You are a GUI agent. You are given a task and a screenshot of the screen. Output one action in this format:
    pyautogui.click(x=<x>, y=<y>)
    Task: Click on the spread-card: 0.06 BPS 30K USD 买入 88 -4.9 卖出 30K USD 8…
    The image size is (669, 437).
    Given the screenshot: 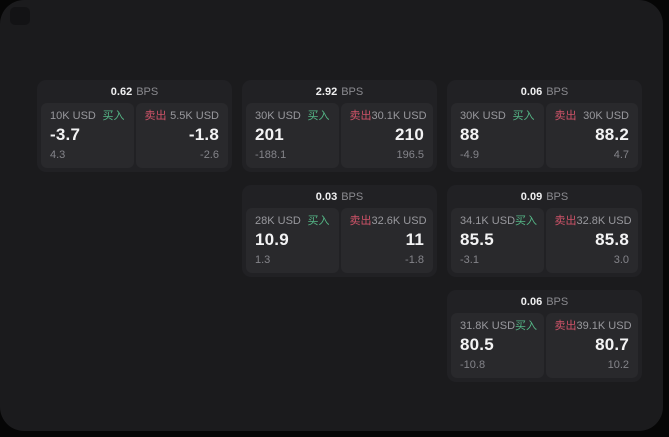 What is the action you would take?
    pyautogui.click(x=544, y=126)
    